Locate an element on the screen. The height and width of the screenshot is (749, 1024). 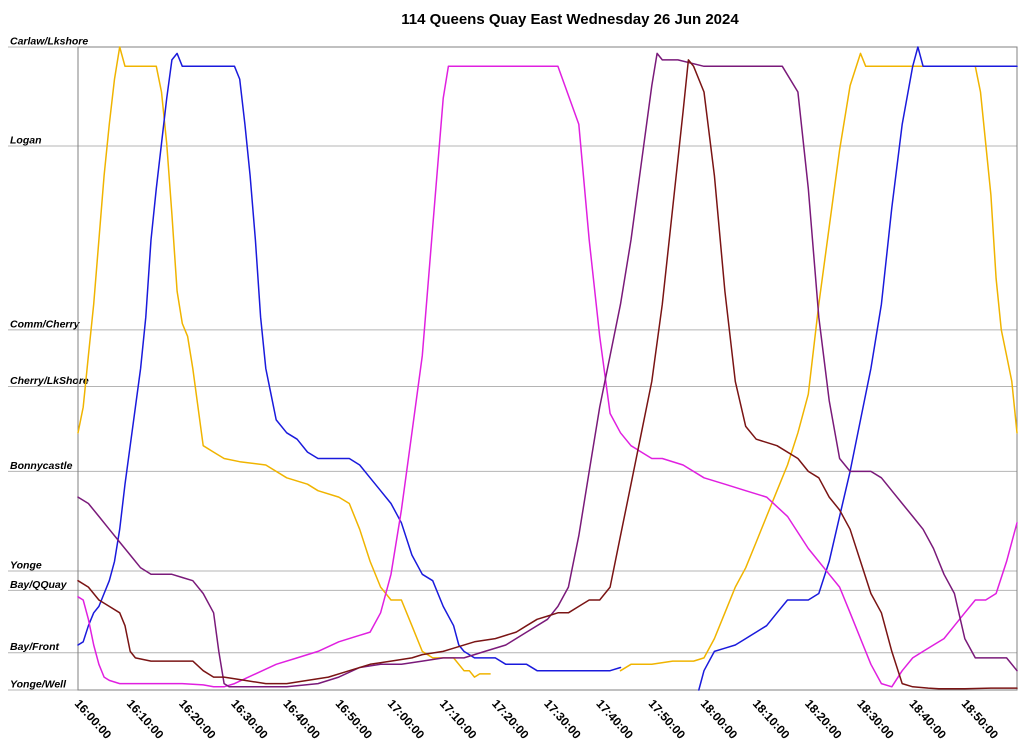
time-tick-label: 18:10:00 is located at coordinates (771, 719).